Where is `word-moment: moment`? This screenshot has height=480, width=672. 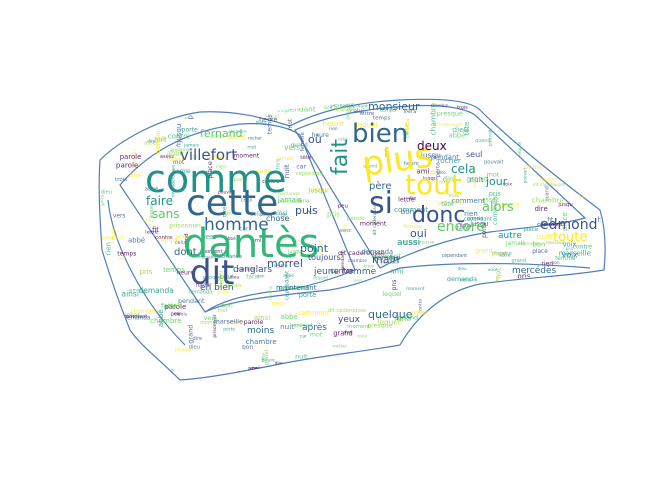 word-moment: moment is located at coordinates (415, 289).